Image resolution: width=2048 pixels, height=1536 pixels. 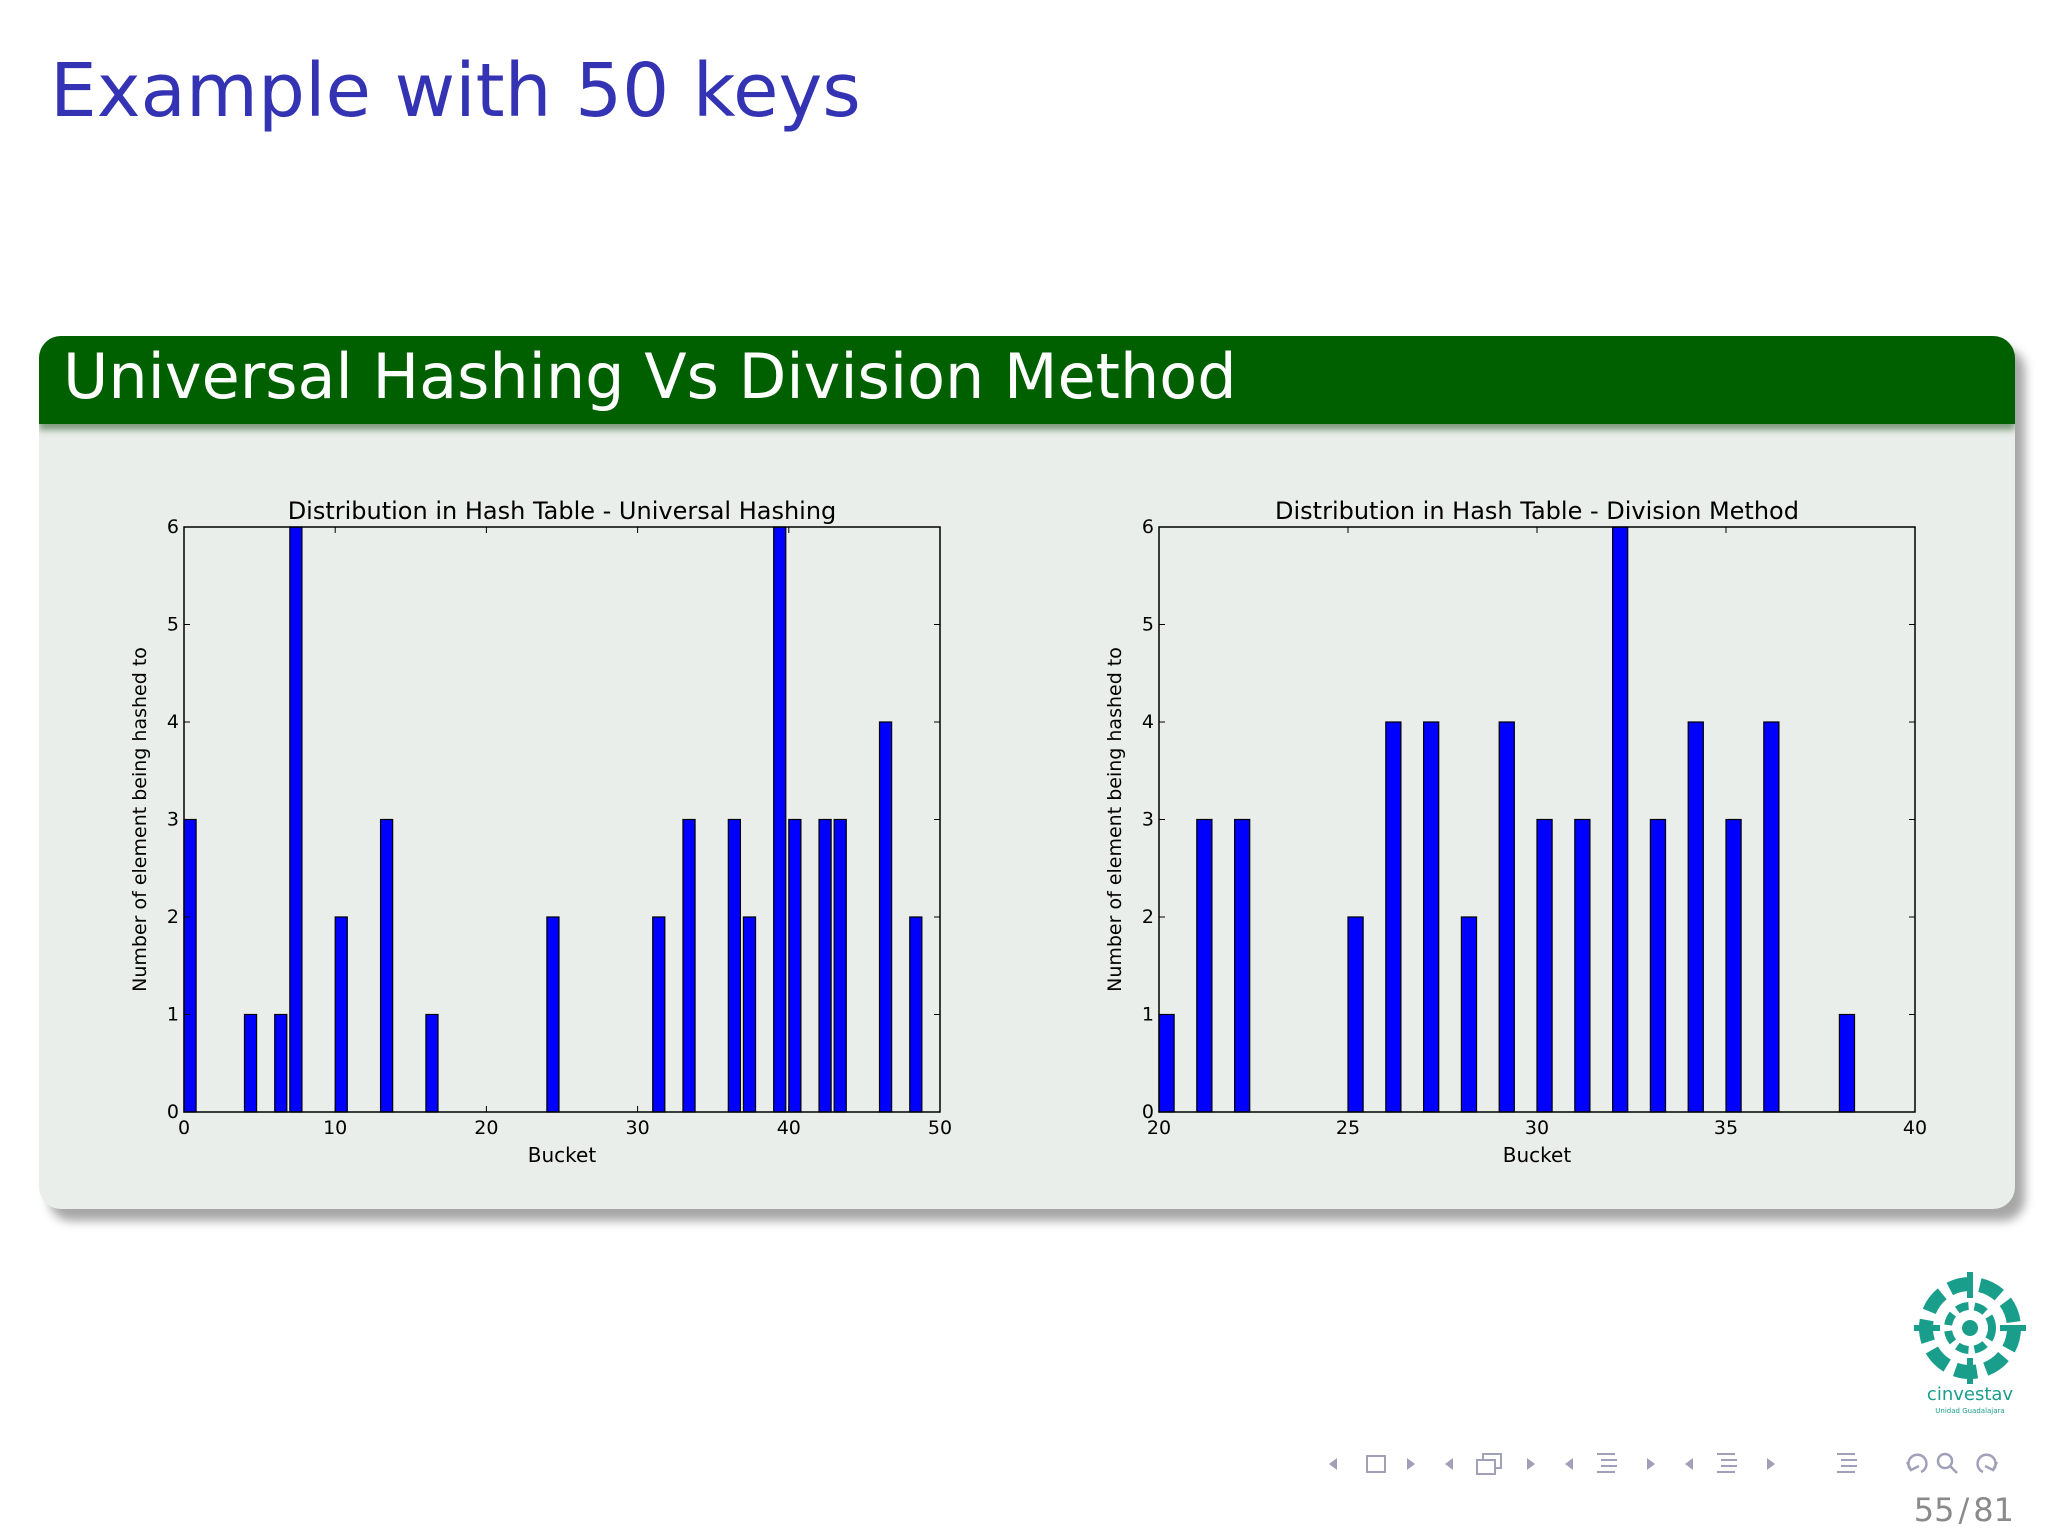 I want to click on nav-frame-next-icon, so click(x=1411, y=1464).